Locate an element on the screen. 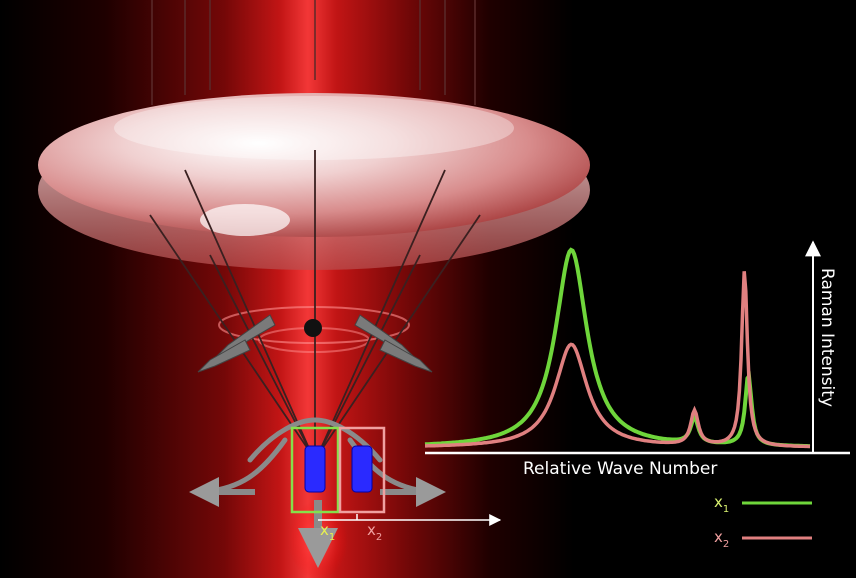 Image resolution: width=856 pixels, height=578 pixels. spectrum-series-x2 is located at coordinates (618, 360).